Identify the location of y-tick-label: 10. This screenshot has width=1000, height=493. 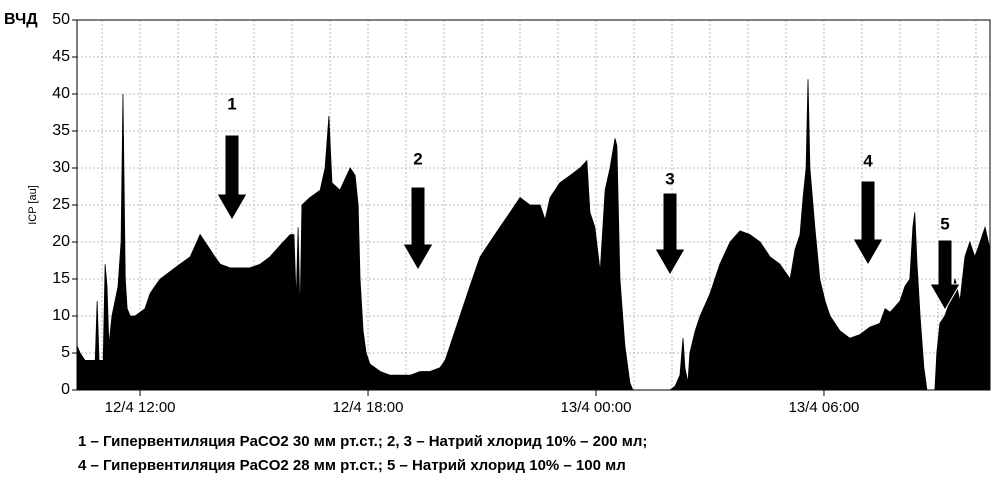
(61, 315).